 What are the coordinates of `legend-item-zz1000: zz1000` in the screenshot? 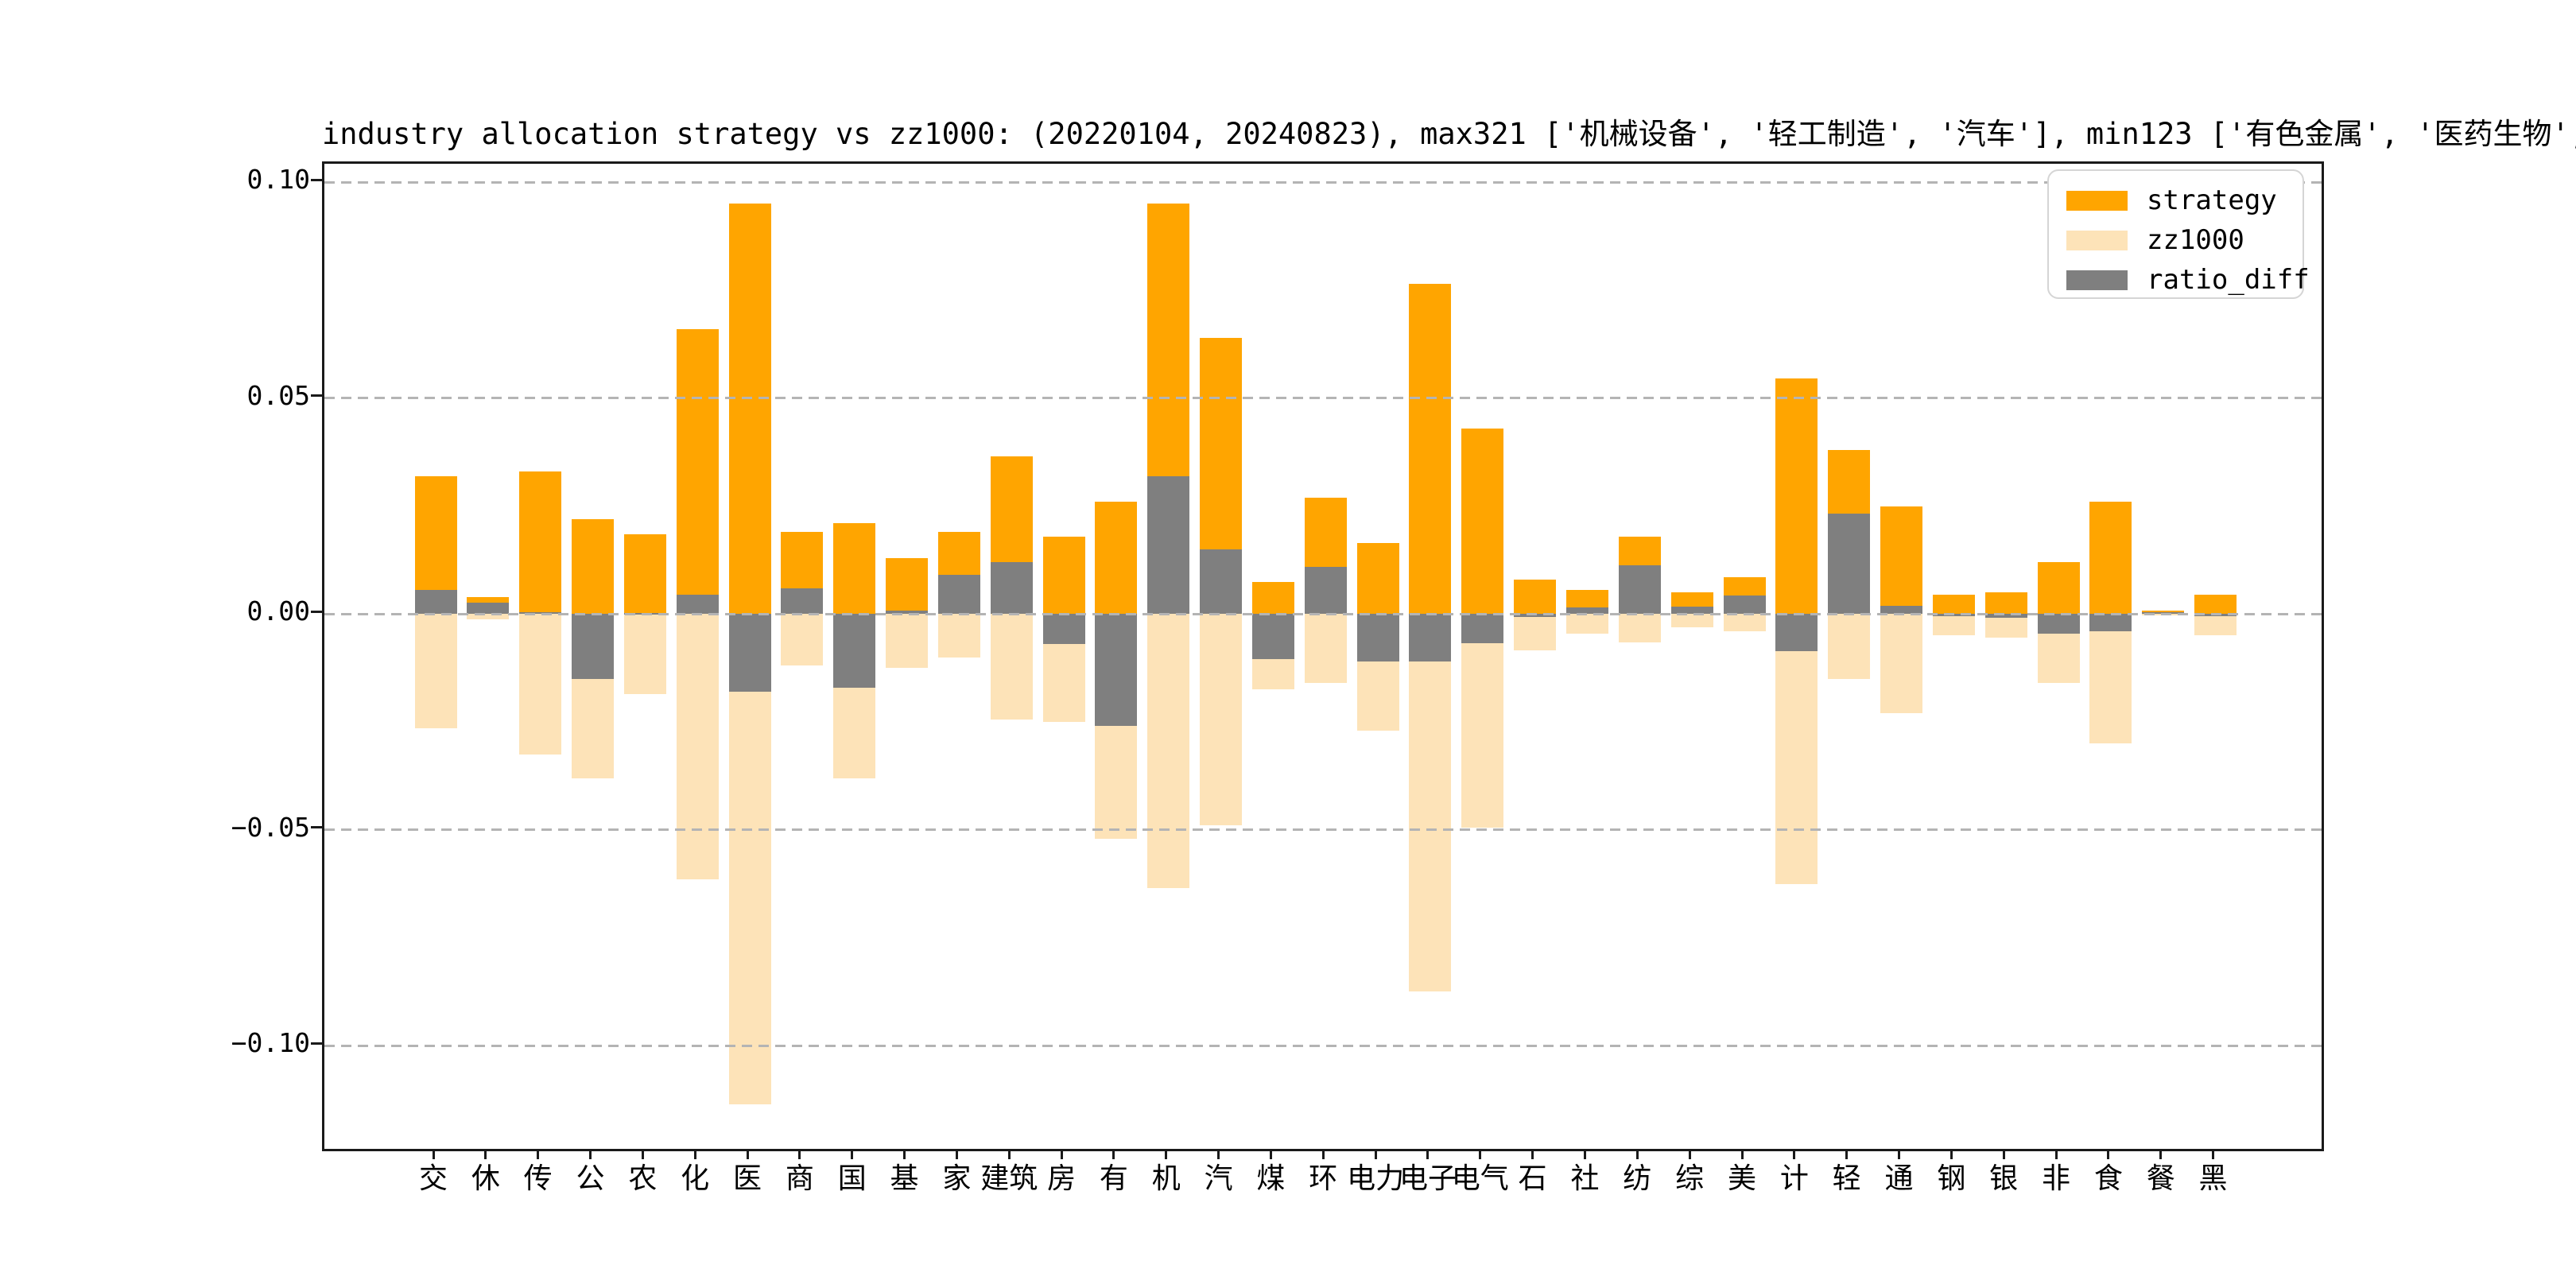 It's located at (2184, 240).